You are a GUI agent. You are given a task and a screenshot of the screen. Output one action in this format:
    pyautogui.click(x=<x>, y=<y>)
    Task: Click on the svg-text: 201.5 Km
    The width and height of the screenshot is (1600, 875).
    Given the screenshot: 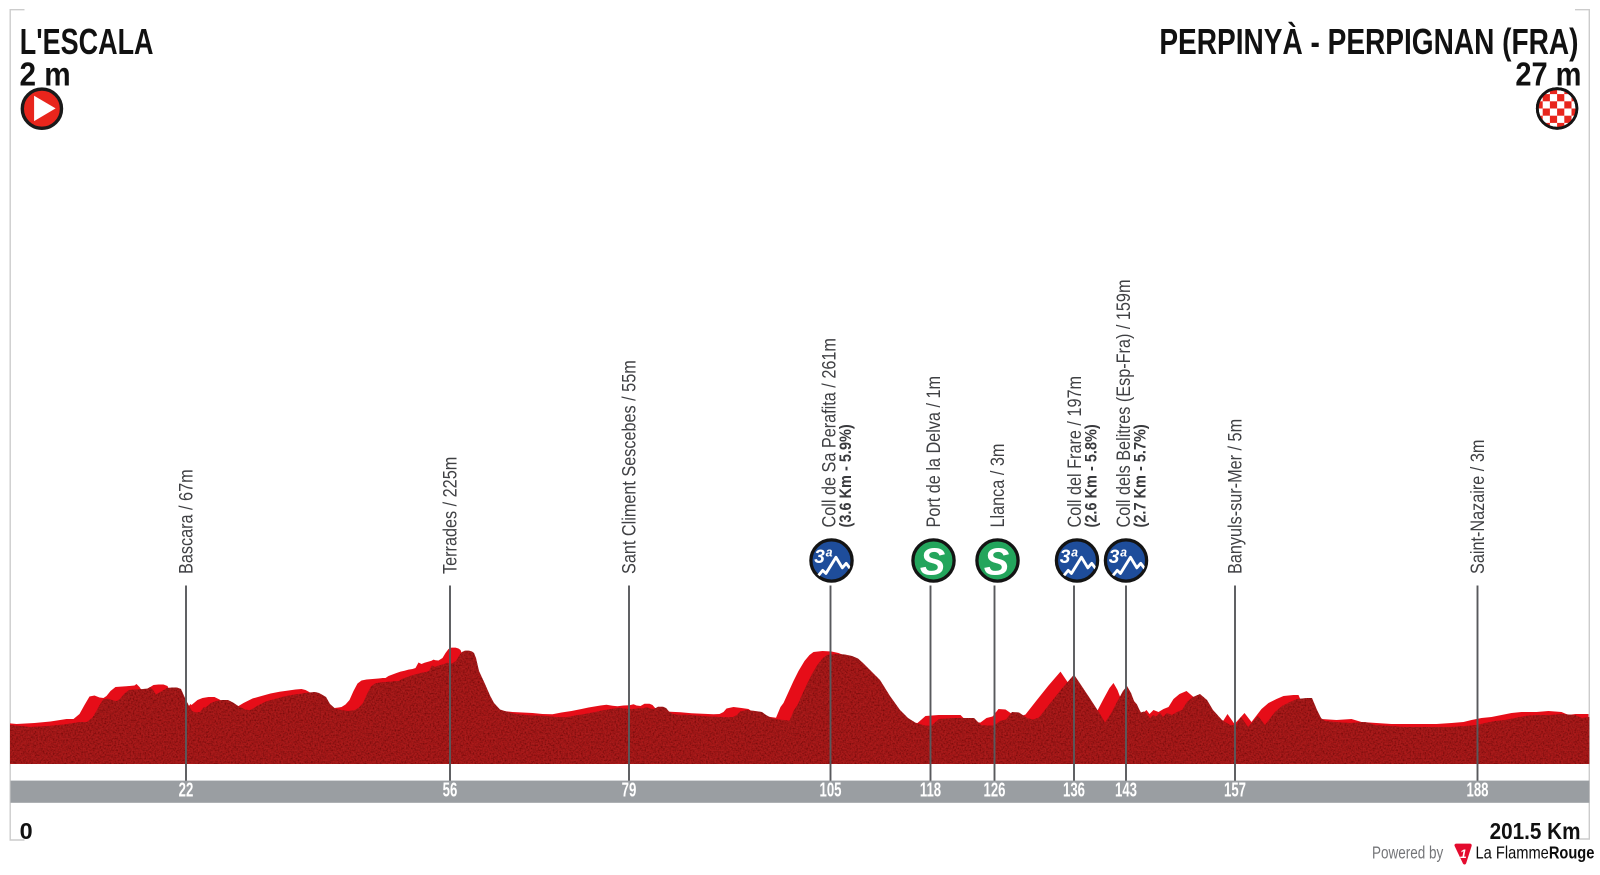 What is the action you would take?
    pyautogui.click(x=1535, y=831)
    